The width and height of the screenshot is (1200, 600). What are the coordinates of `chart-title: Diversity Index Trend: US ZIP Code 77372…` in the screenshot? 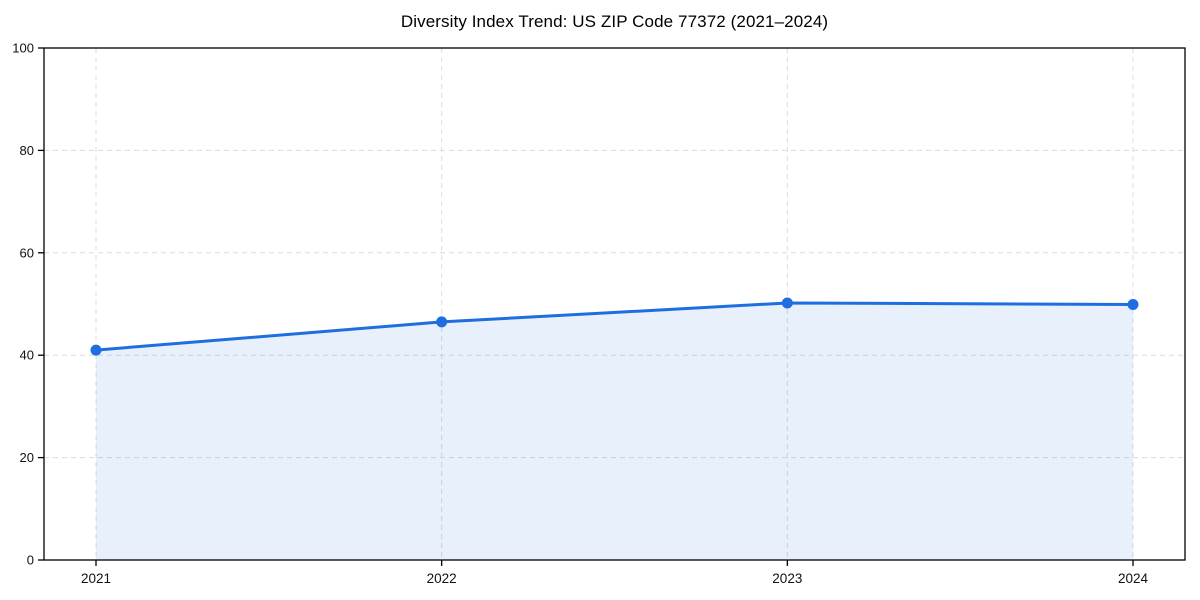 It's located at (614, 21).